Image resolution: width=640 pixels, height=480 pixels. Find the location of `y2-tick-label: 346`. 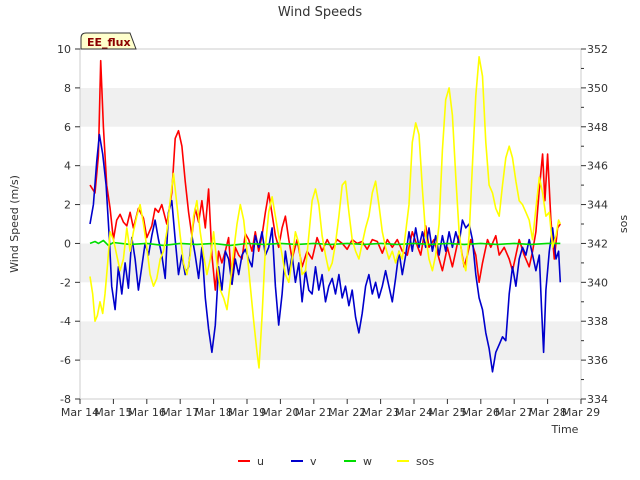

y2-tick-label: 346 is located at coordinates (597, 166).